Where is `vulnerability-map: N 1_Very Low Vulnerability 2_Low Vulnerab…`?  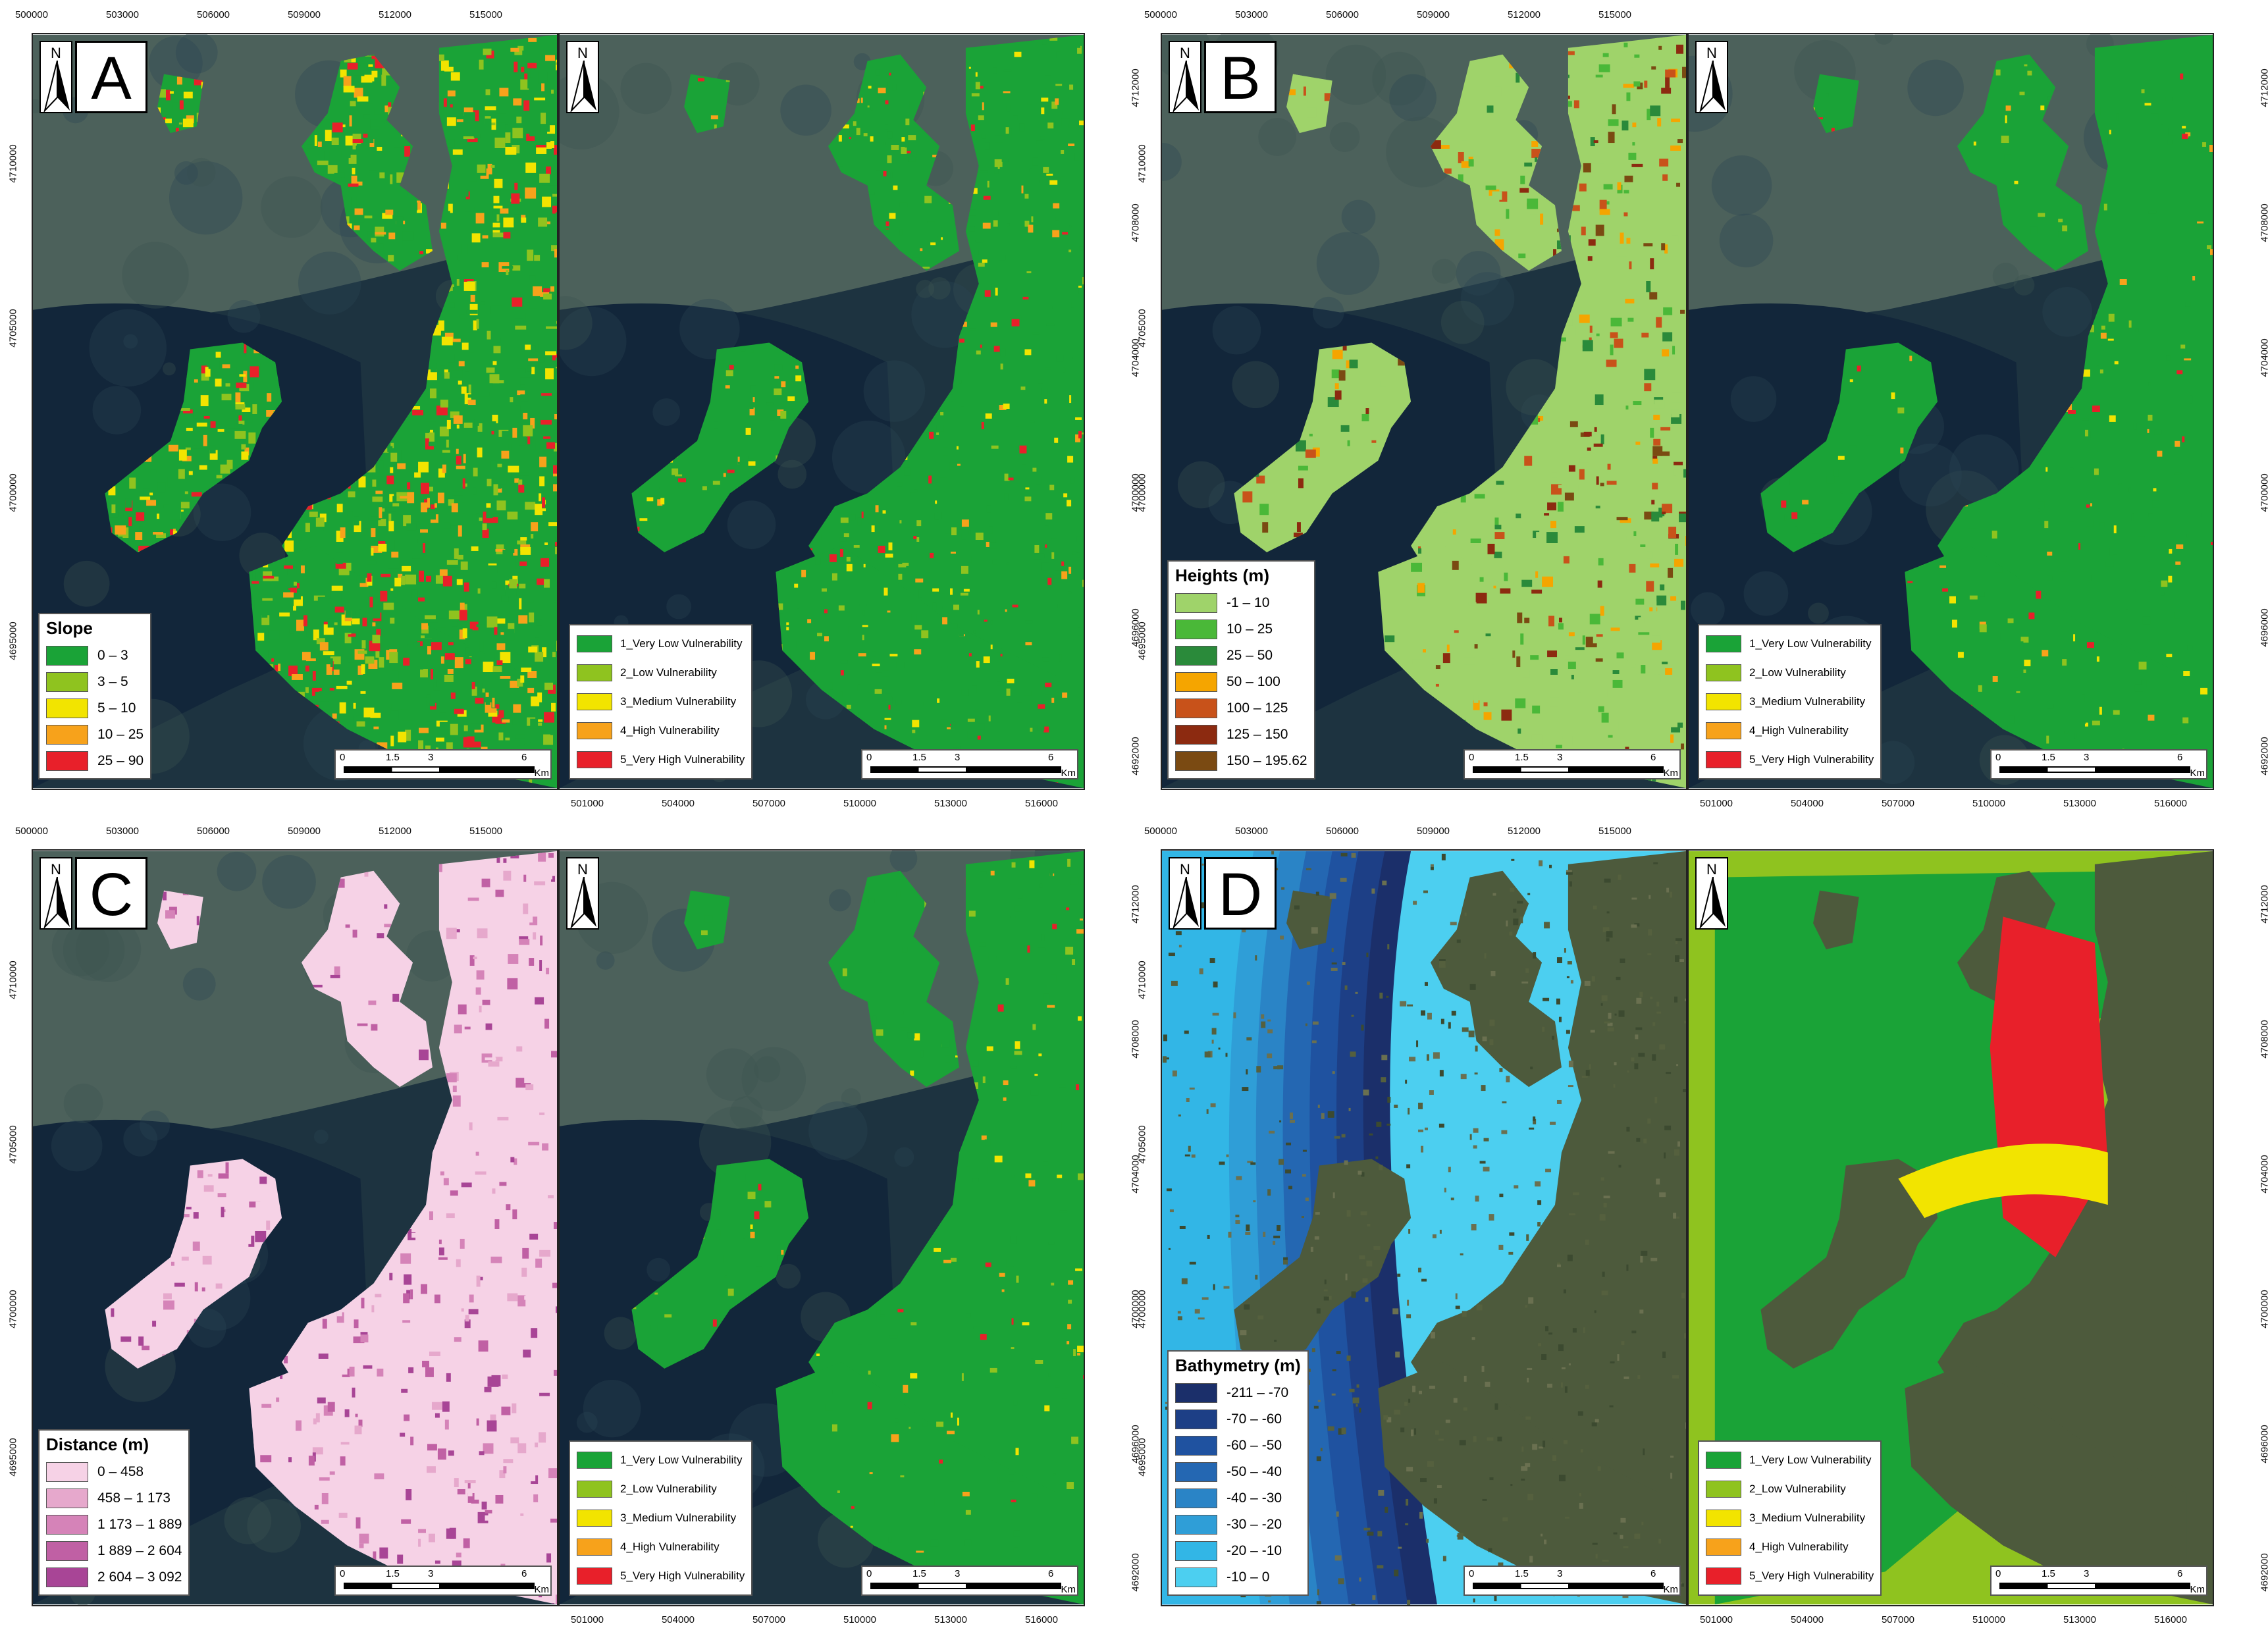
vulnerability-map: N 1_Very Low Vulnerability 2_Low Vulnerab… is located at coordinates (821, 1227).